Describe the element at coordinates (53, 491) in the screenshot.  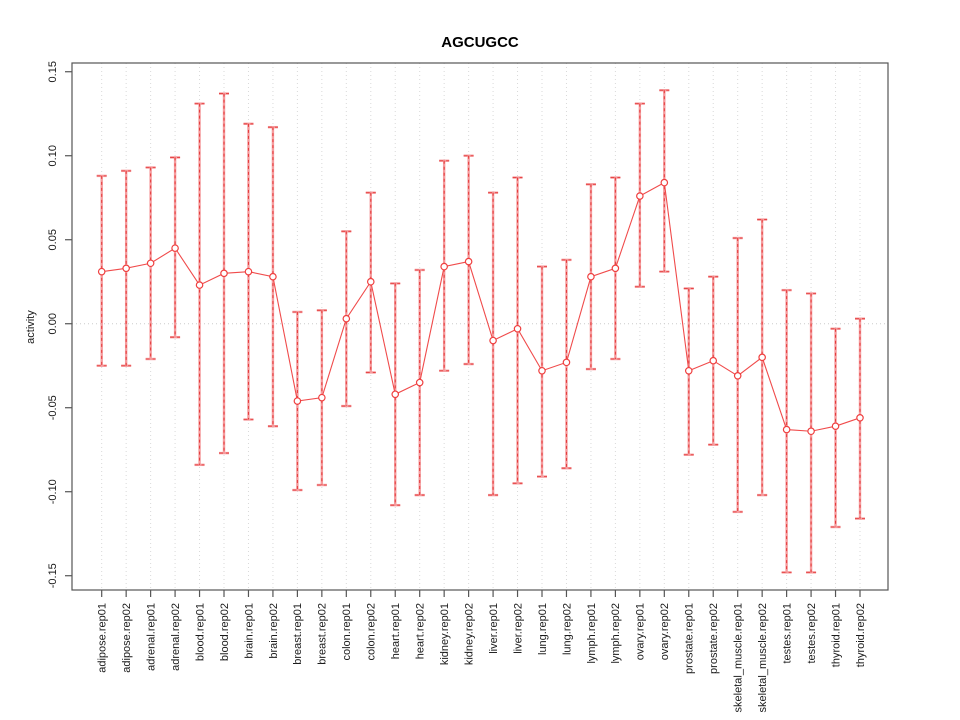
I see `y-tick-label: -0.10` at that location.